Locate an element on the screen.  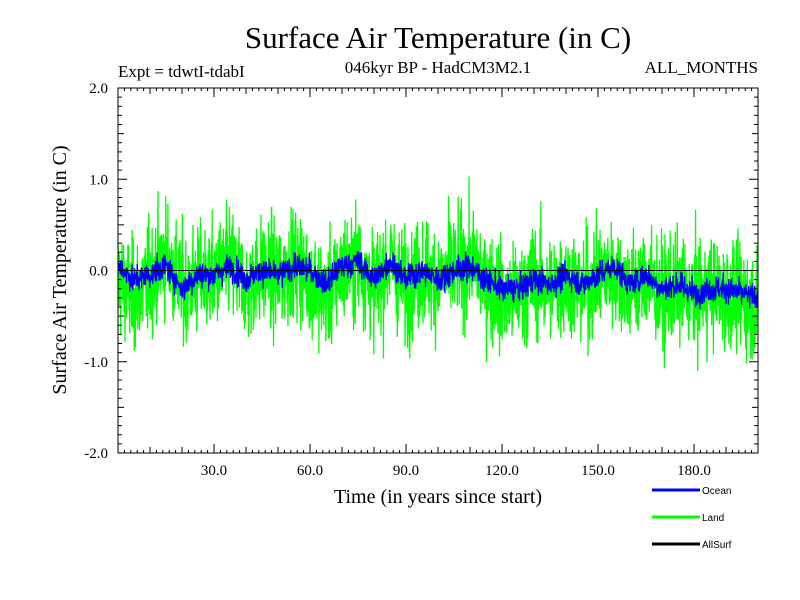
y-tick-label: -1.0 is located at coordinates (96, 363).